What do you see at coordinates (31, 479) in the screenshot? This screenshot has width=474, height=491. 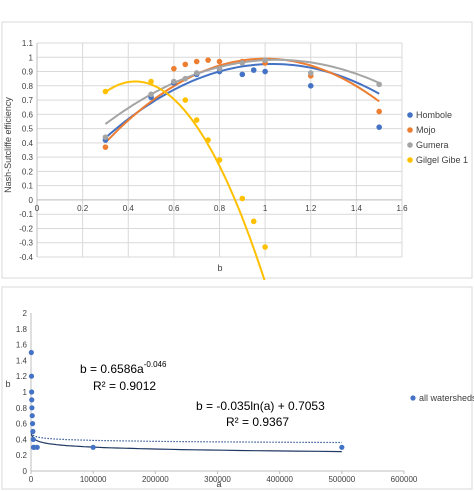 I see `chart2-x-tick-label: 0` at bounding box center [31, 479].